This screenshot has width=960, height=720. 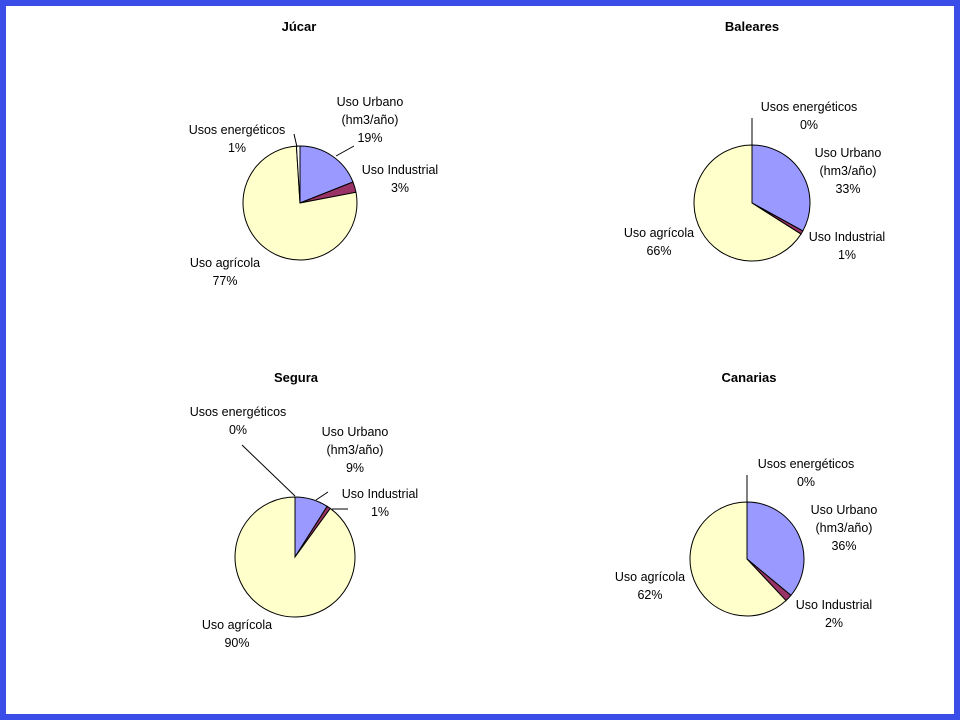 What do you see at coordinates (225, 272) in the screenshot?
I see `slice-label-uso-agricola: Uso agrícola 77%` at bounding box center [225, 272].